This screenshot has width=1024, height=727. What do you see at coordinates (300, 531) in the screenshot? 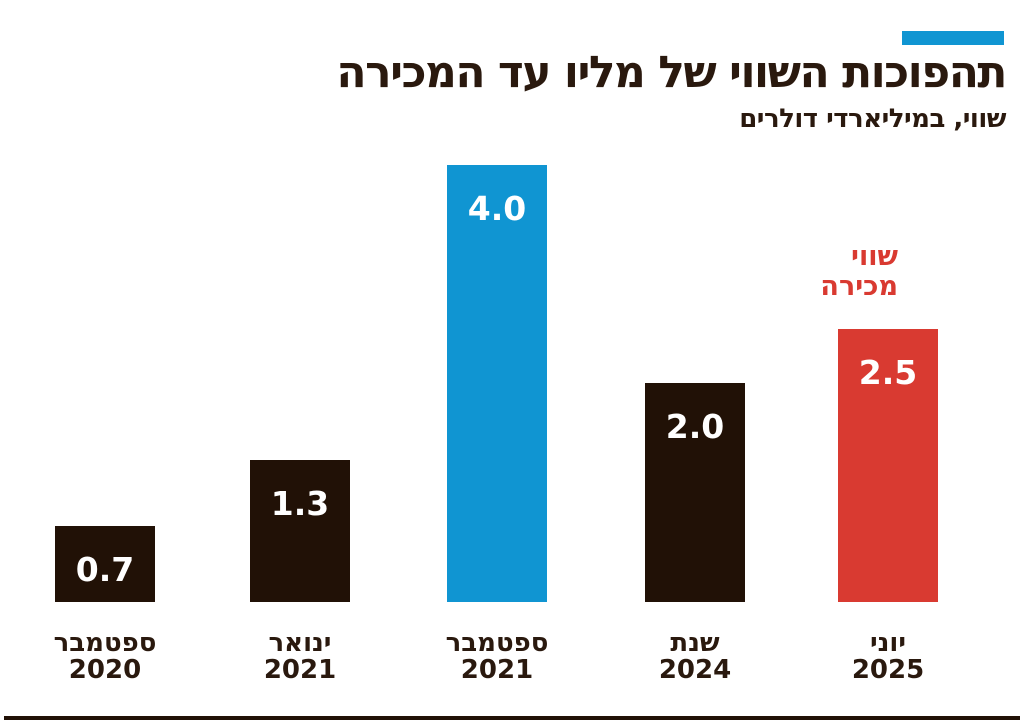
I see `bar-rect: 1.3` at bounding box center [300, 531].